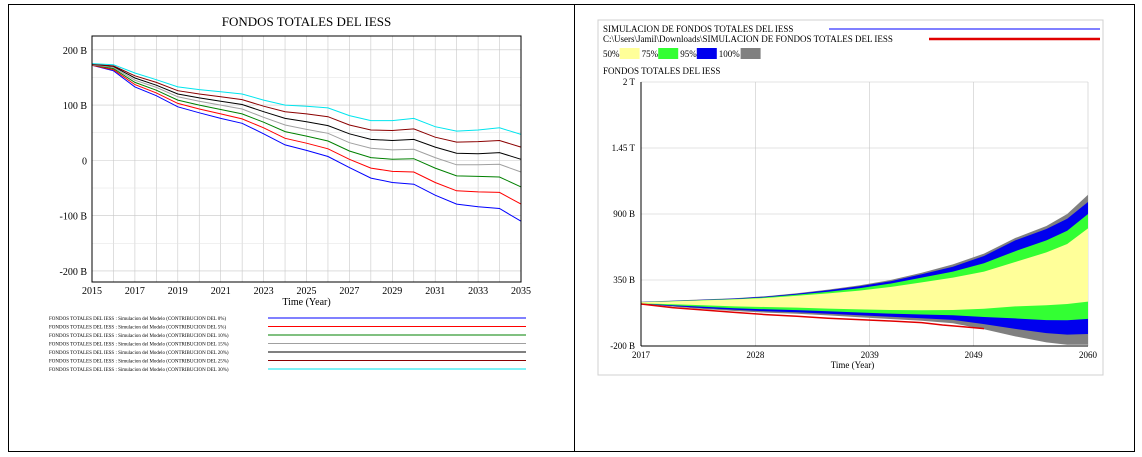 The width and height of the screenshot is (1142, 457). What do you see at coordinates (624, 148) in the screenshot?
I see `y-tick-label: 1.45 T` at bounding box center [624, 148].